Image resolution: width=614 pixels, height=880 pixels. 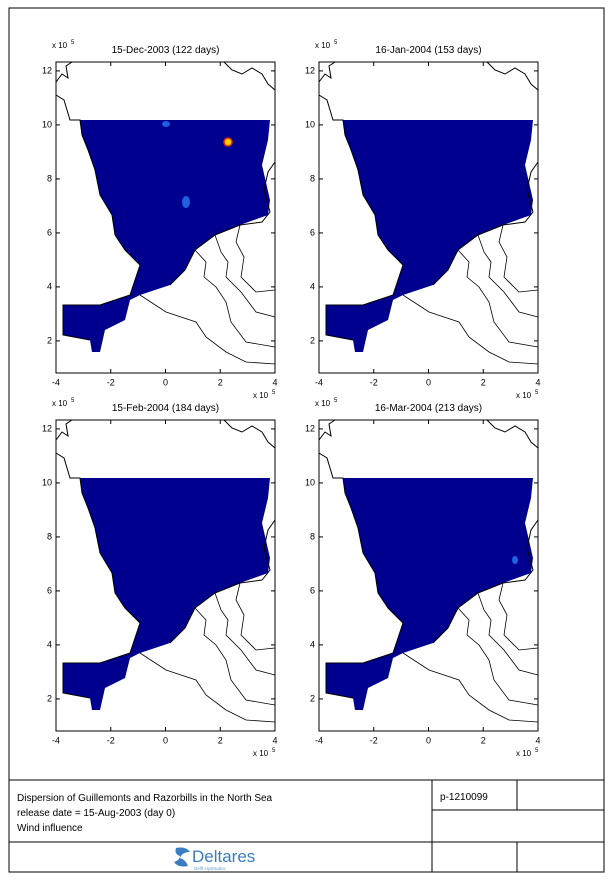 I want to click on caption-line: Wind influence, so click(x=50, y=828).